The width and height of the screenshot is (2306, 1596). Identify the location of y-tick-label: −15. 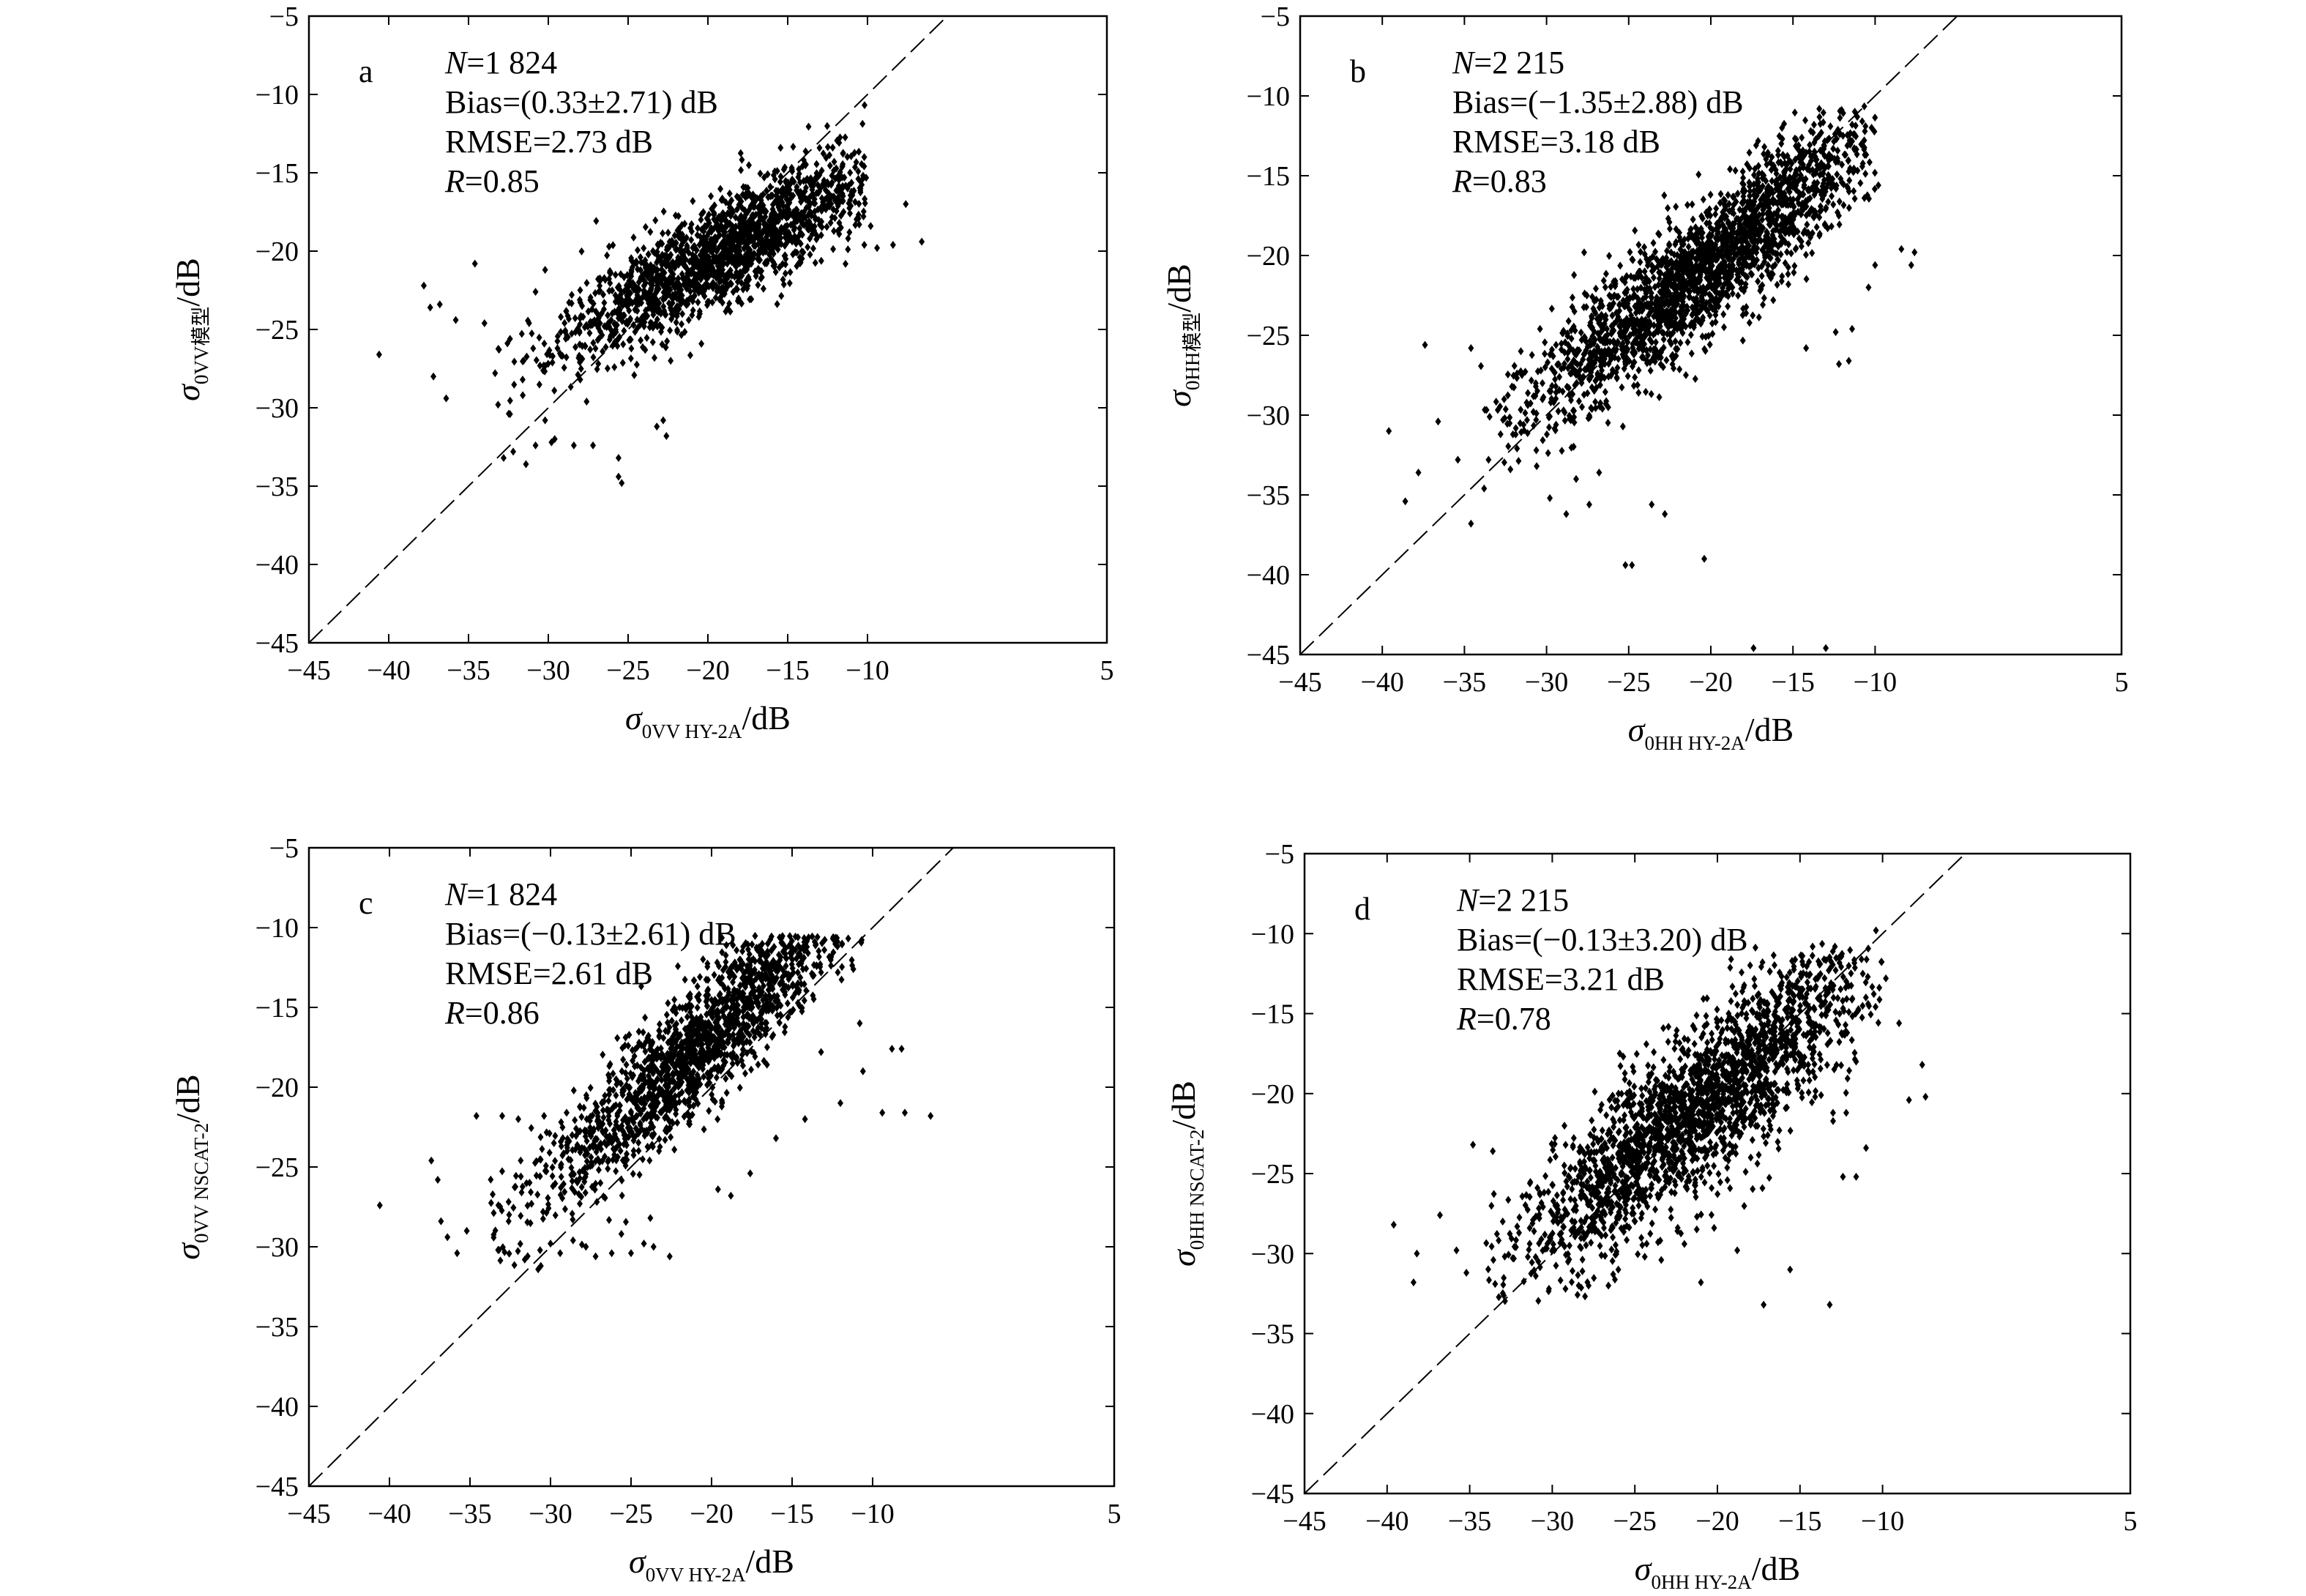
(277, 173).